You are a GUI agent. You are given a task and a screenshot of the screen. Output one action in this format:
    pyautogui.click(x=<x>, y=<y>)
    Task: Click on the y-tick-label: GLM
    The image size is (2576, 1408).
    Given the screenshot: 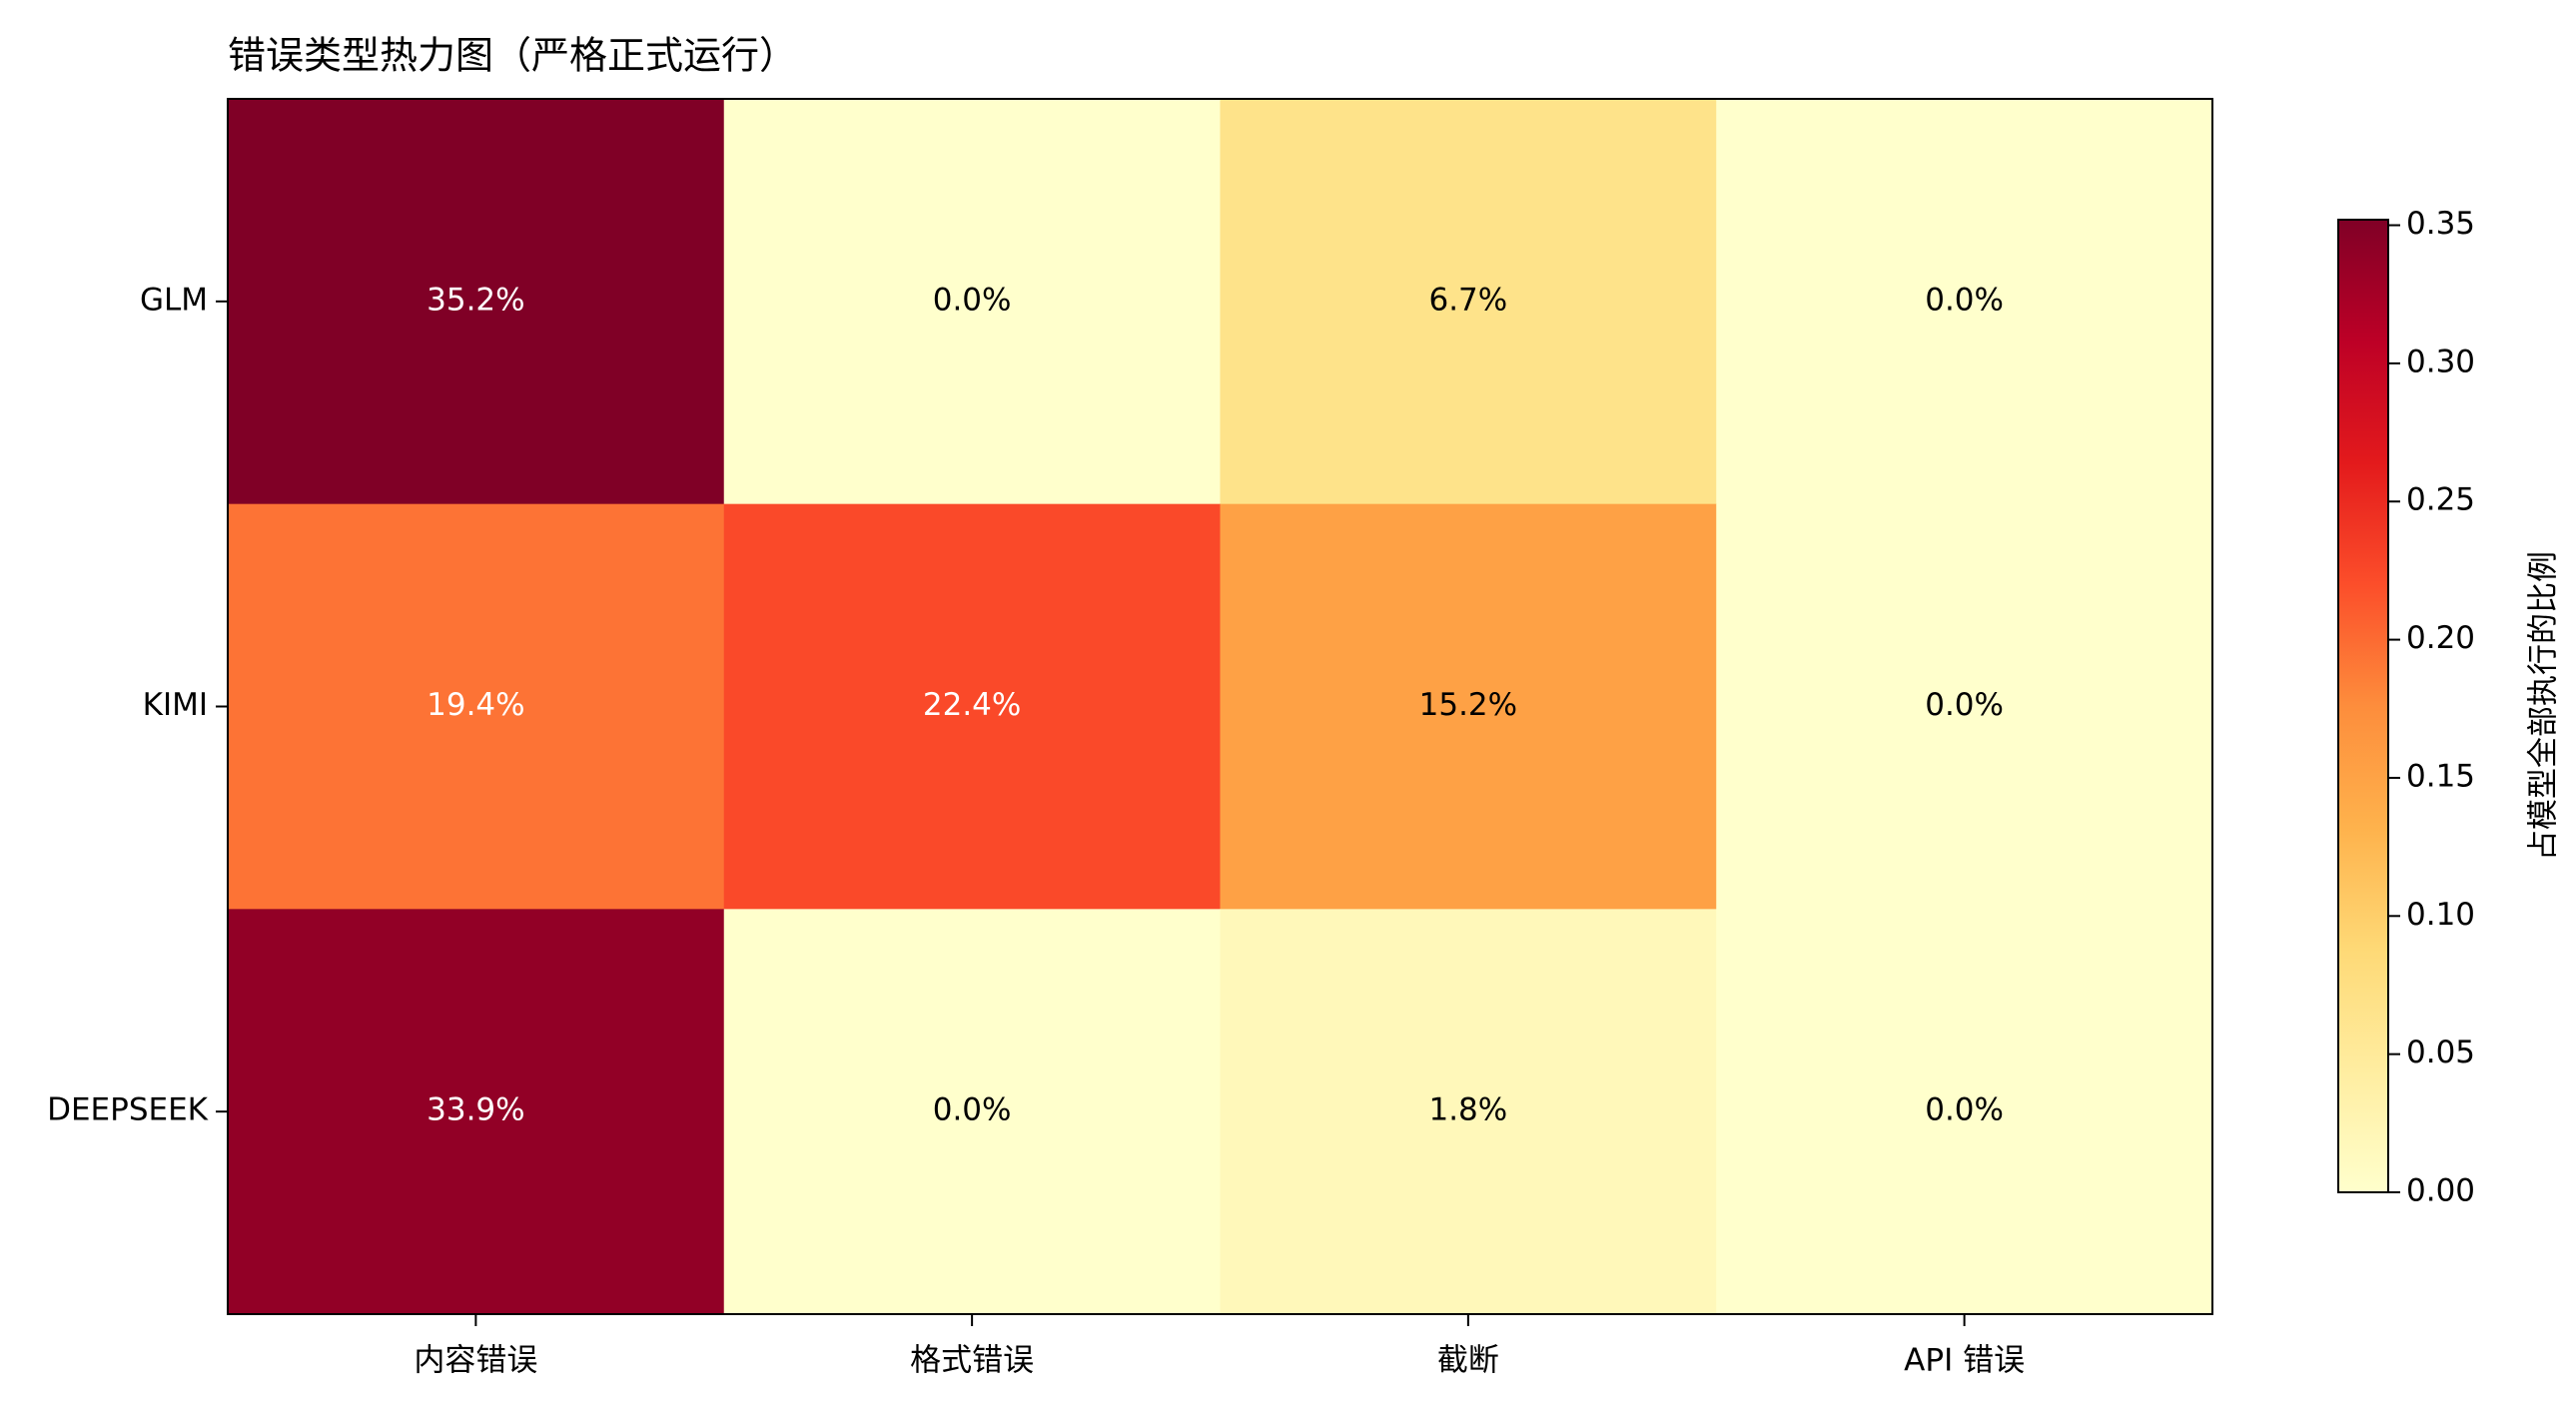 What is the action you would take?
    pyautogui.click(x=174, y=300)
    